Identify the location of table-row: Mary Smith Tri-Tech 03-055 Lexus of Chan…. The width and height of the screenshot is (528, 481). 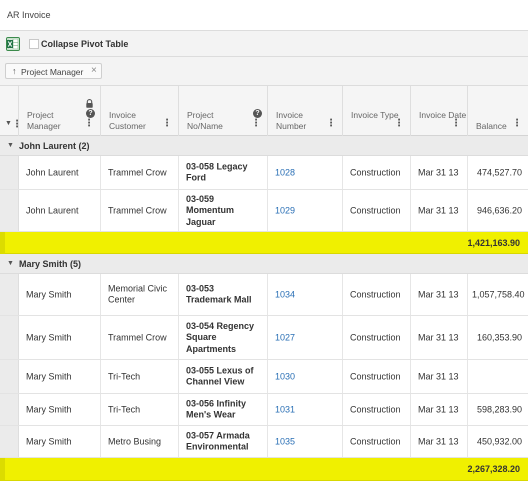
(264, 377).